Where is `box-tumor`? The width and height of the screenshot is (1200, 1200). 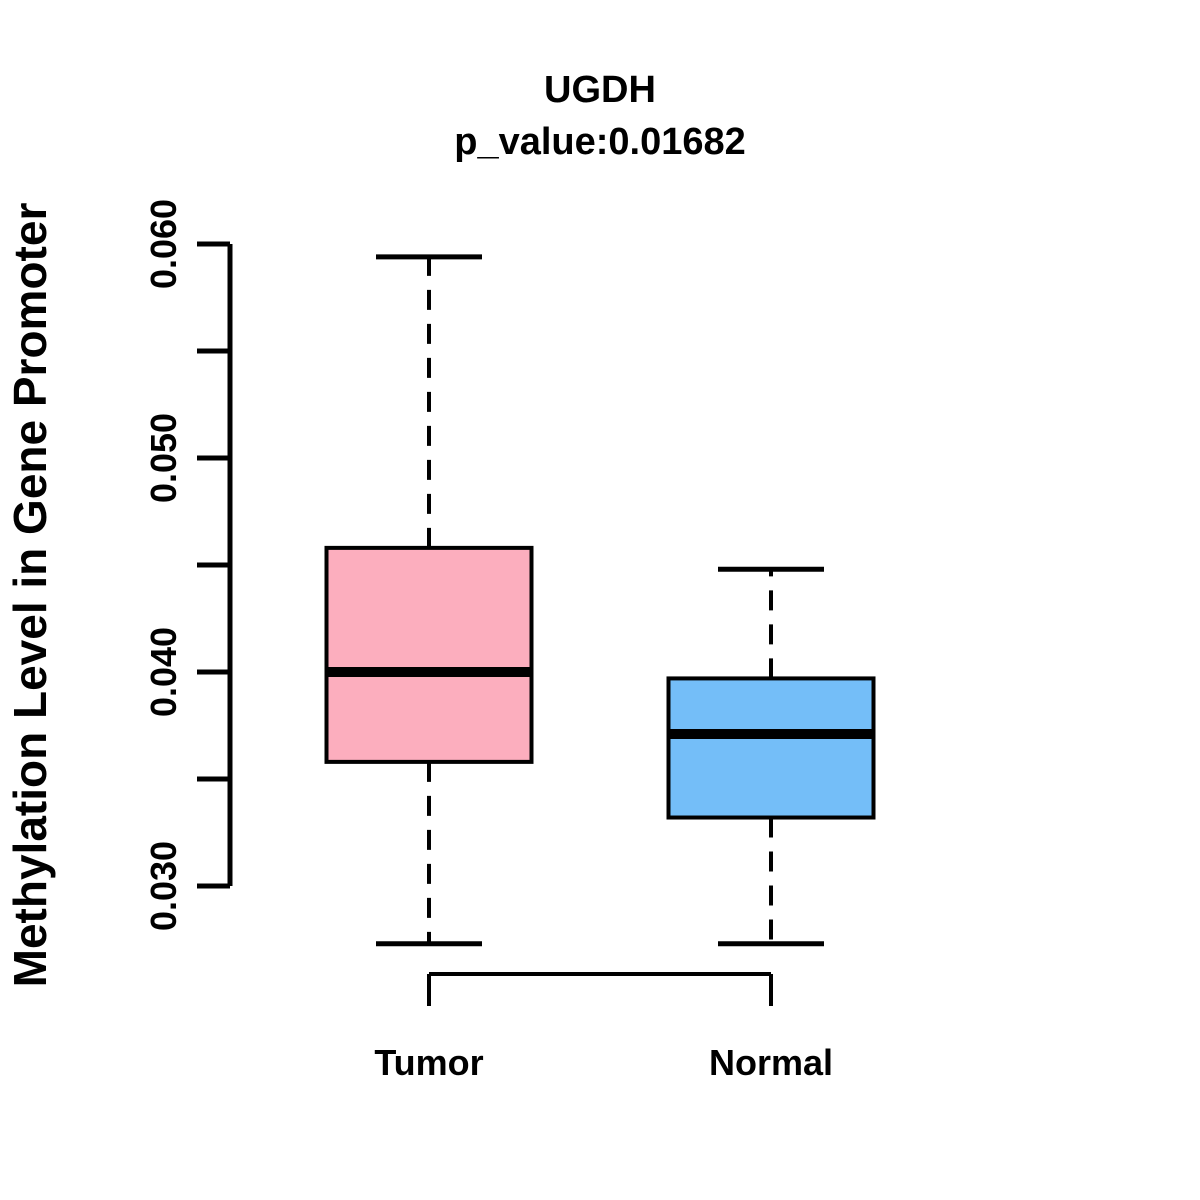
box-tumor is located at coordinates (429, 654).